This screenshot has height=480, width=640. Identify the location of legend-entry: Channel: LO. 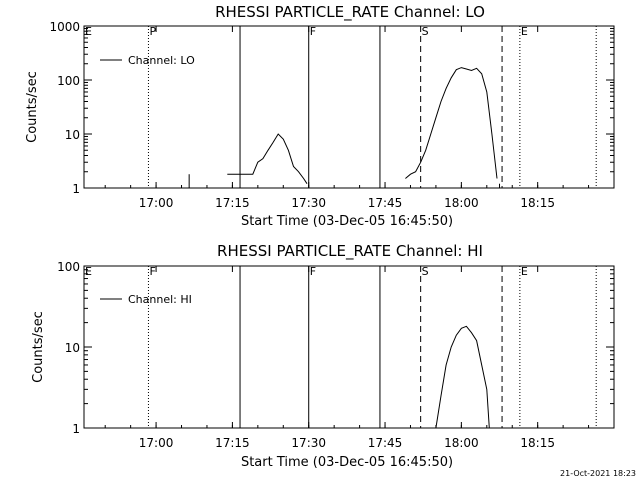
(161, 60).